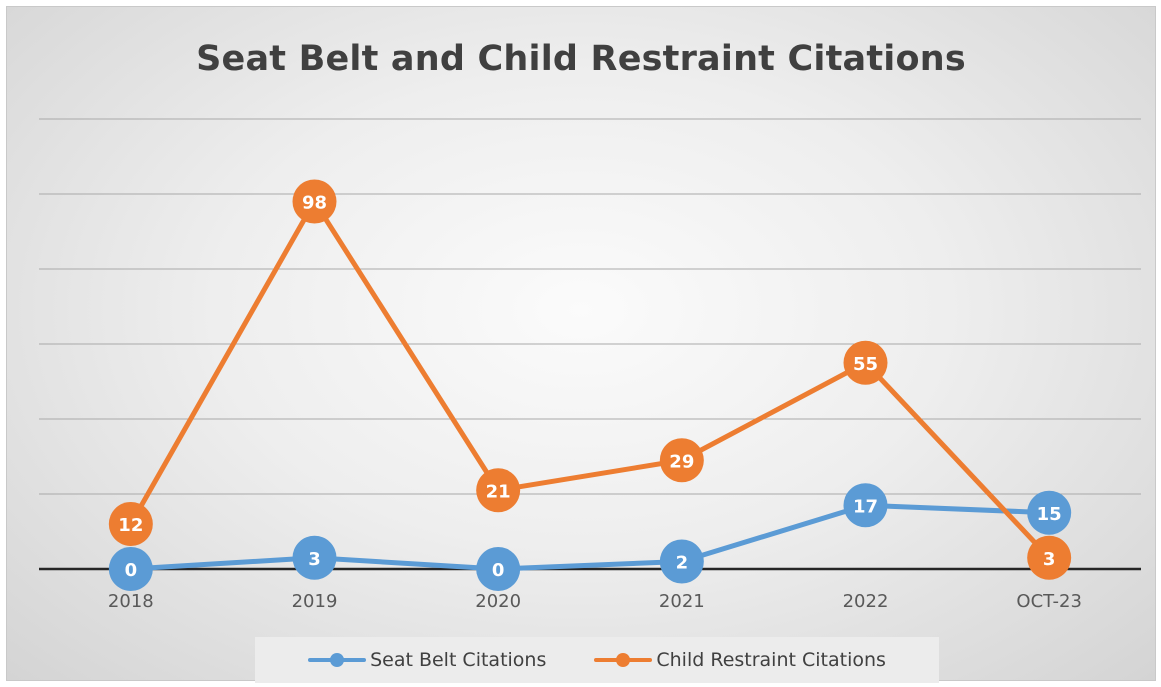  I want to click on x-tick-label: 2018, so click(131, 601).